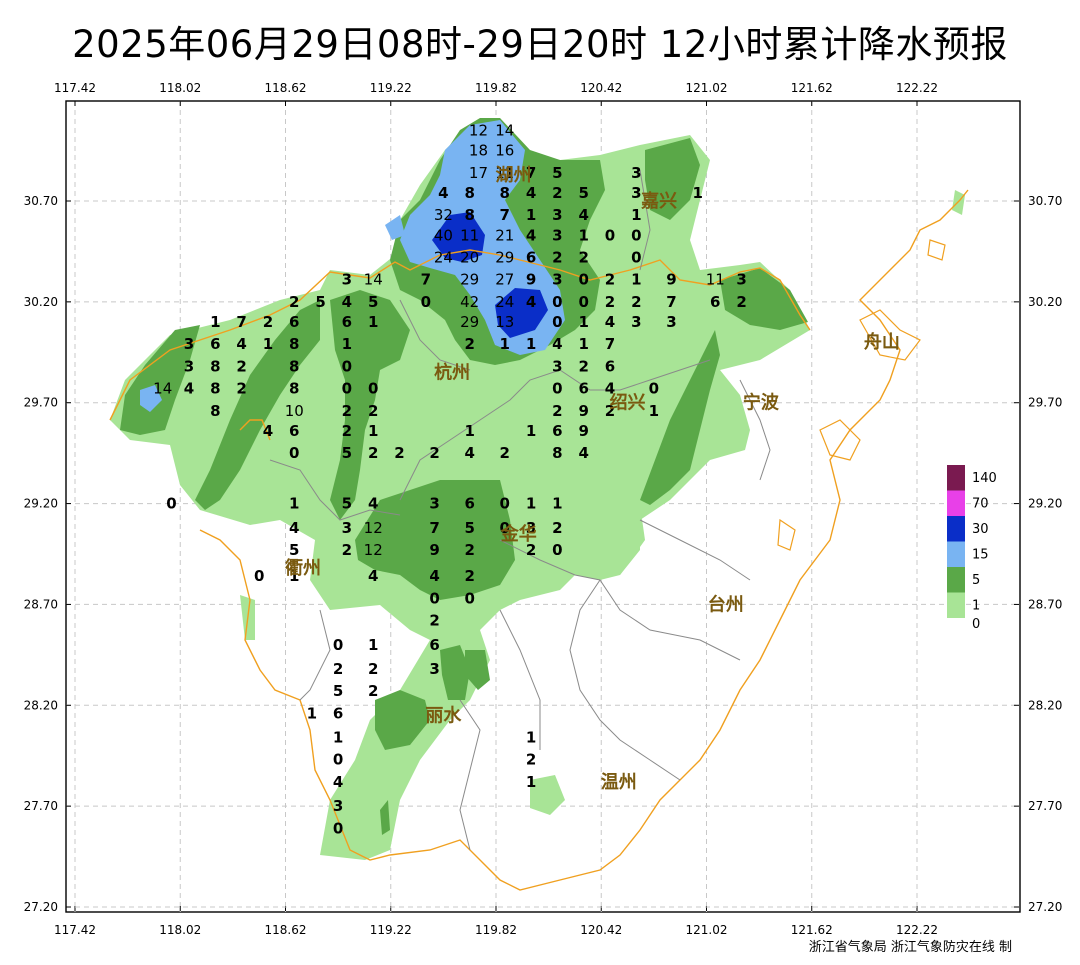 This screenshot has height=965, width=1080. Describe the element at coordinates (294, 411) in the screenshot. I see `station-value: 10` at that location.